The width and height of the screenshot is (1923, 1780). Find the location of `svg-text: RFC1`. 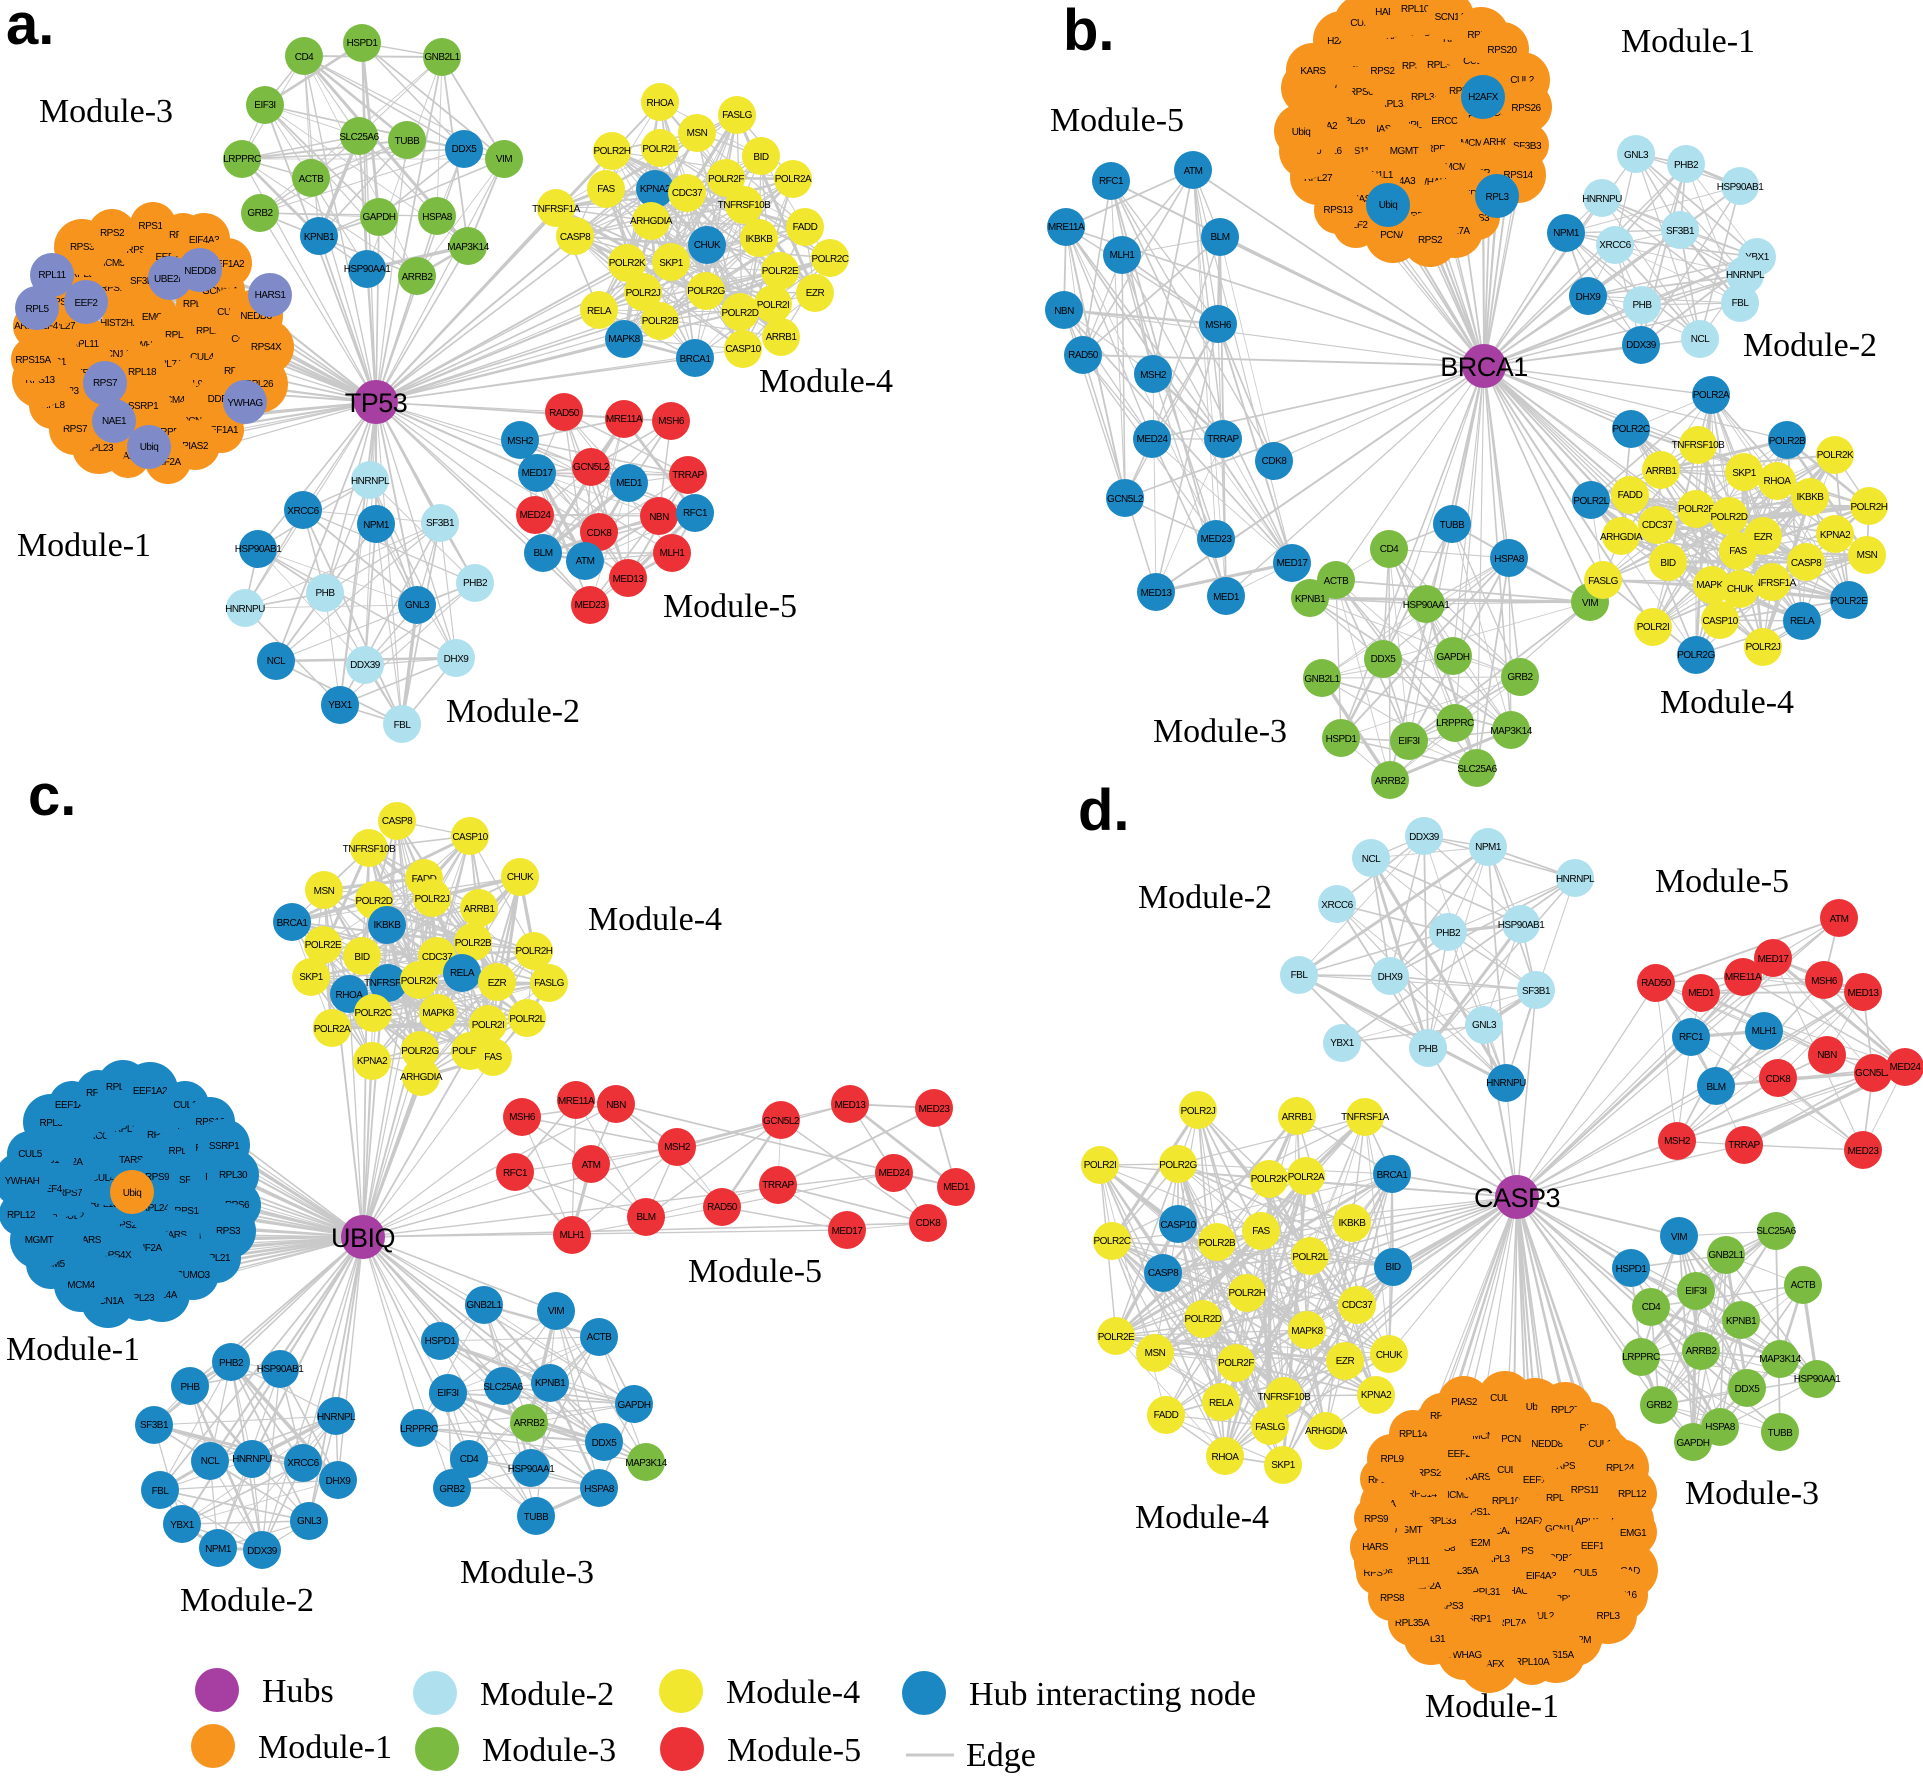

svg-text: RFC1 is located at coordinates (695, 513).